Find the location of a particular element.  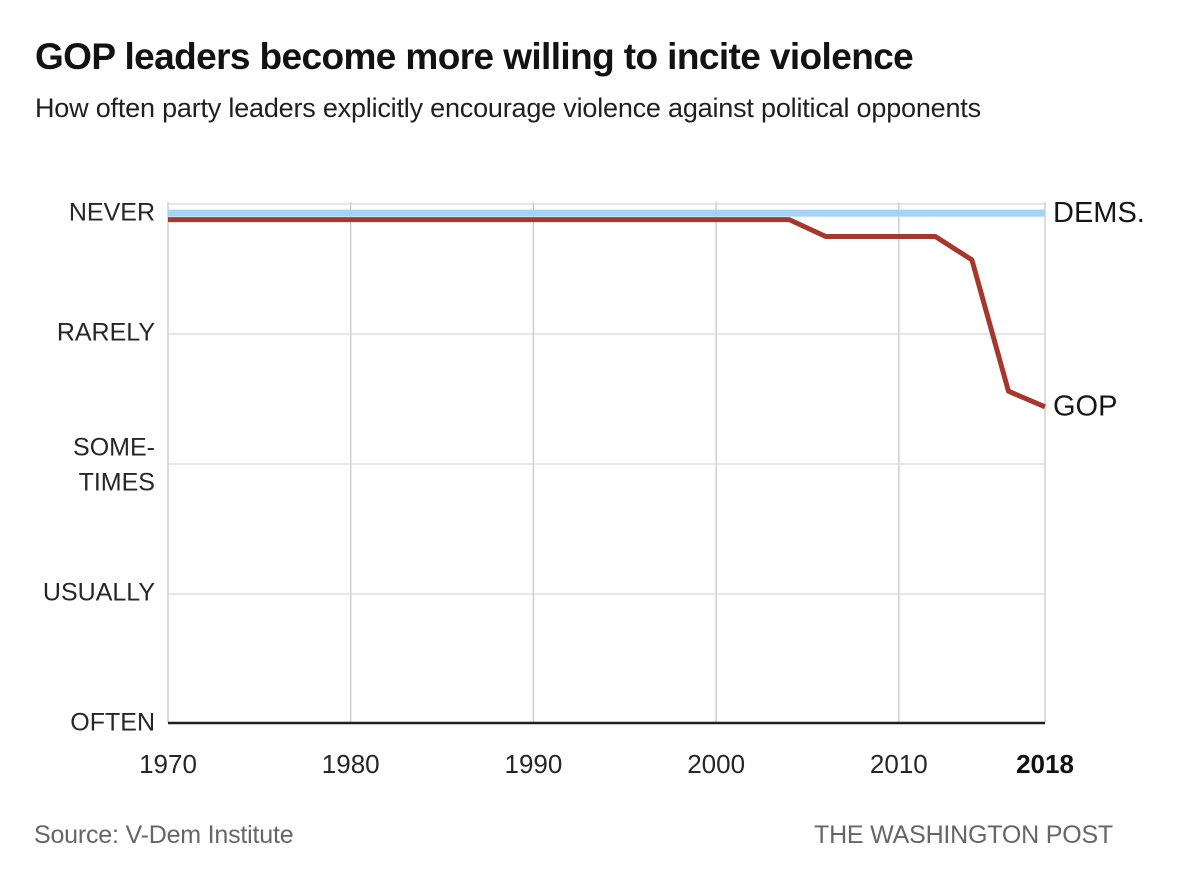

y-axis-label: SOME- is located at coordinates (114, 448).